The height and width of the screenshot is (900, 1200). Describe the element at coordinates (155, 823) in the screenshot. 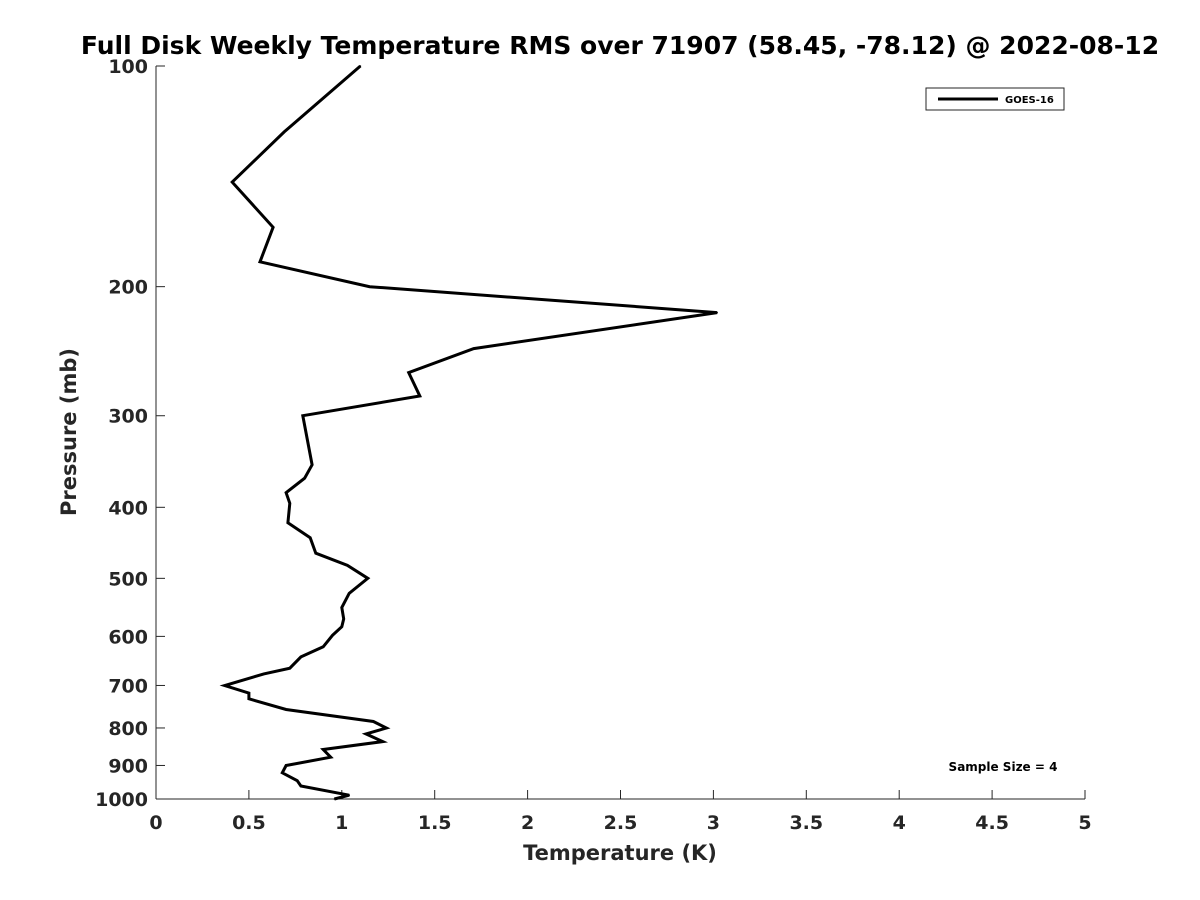

I see `x-tick-label: 0` at that location.